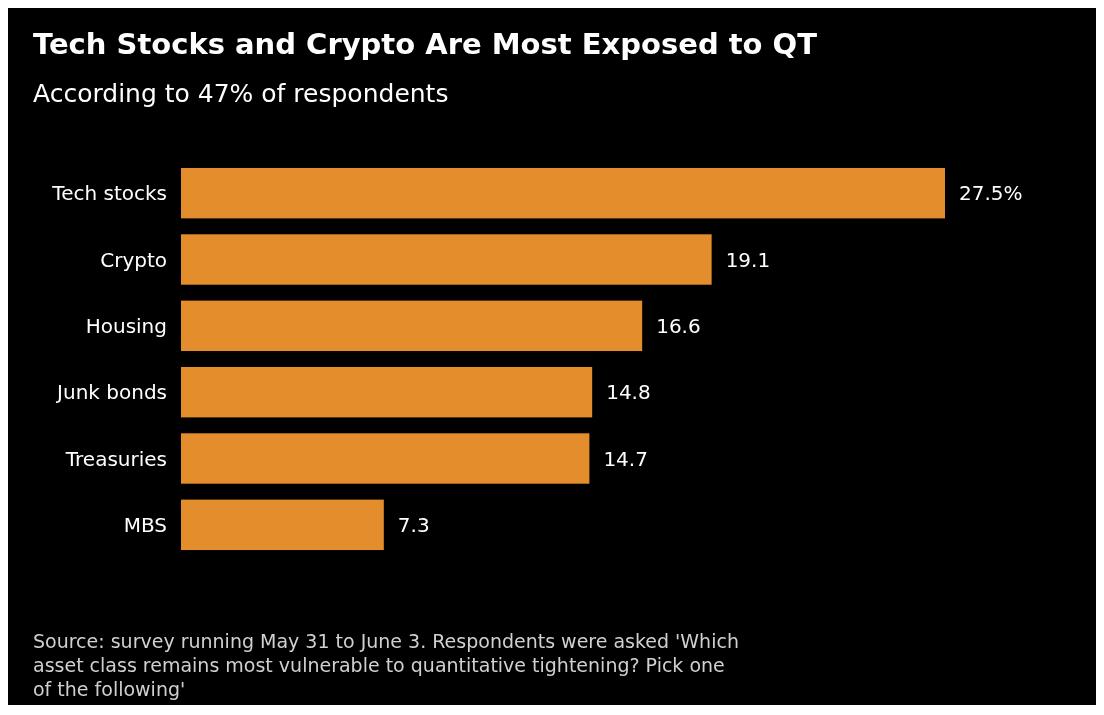  Describe the element at coordinates (425, 44) in the screenshot. I see `chart-title: Tech Stocks and Crypto Are Most Exposed to QT` at that location.